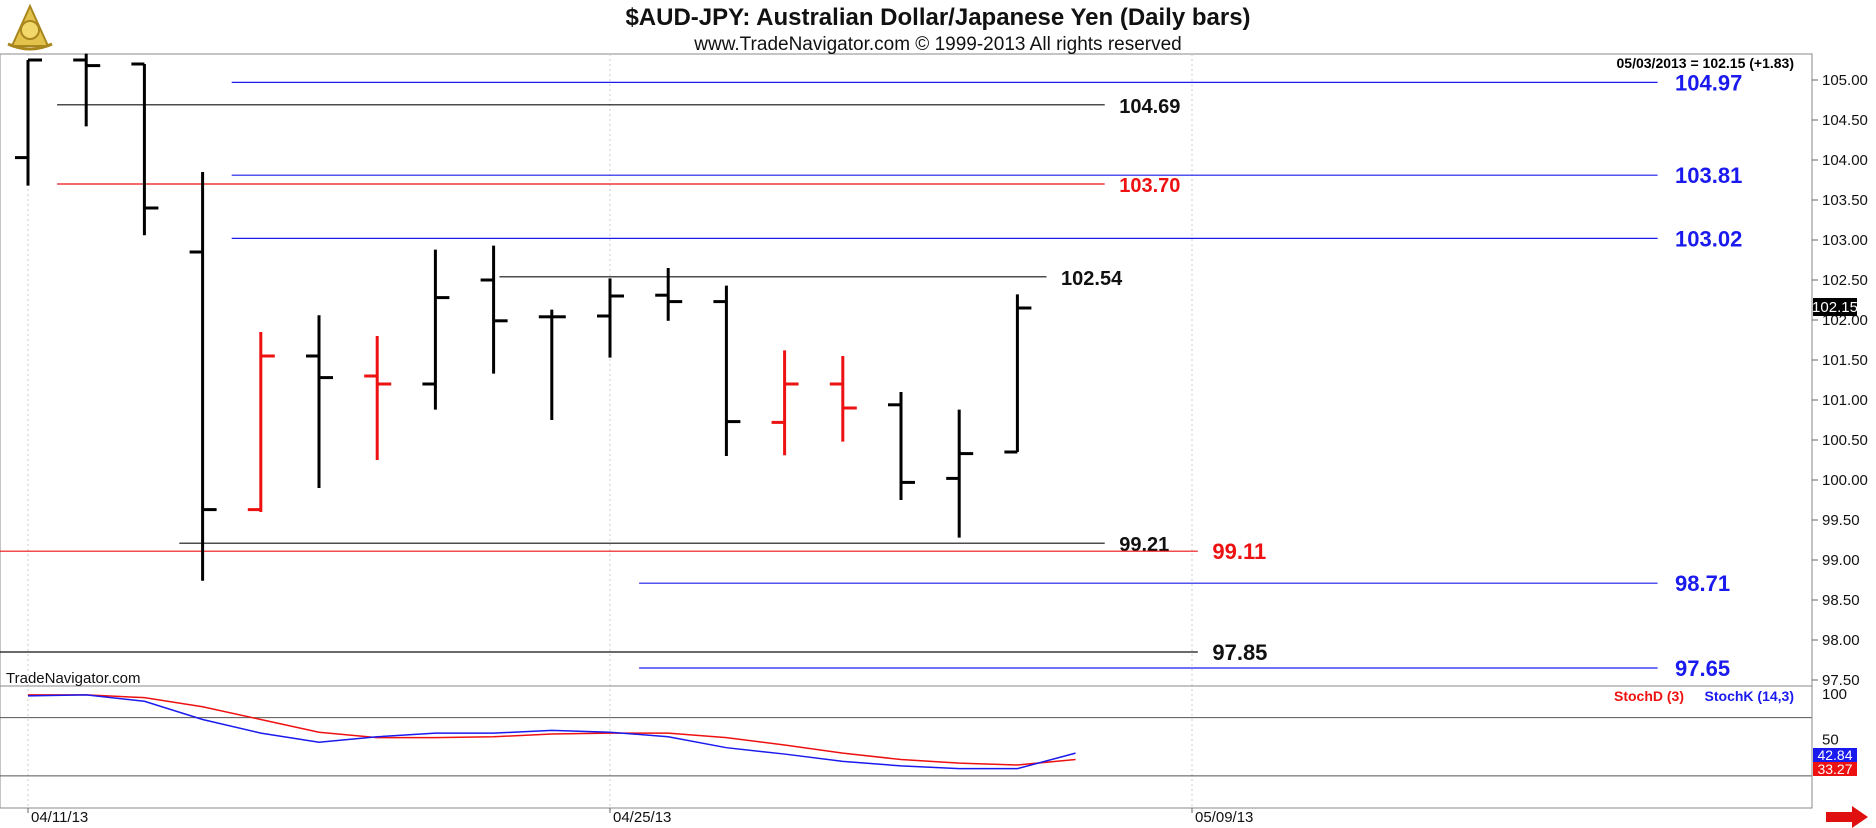  What do you see at coordinates (1845, 240) in the screenshot?
I see `price-tick-label: 103.00` at bounding box center [1845, 240].